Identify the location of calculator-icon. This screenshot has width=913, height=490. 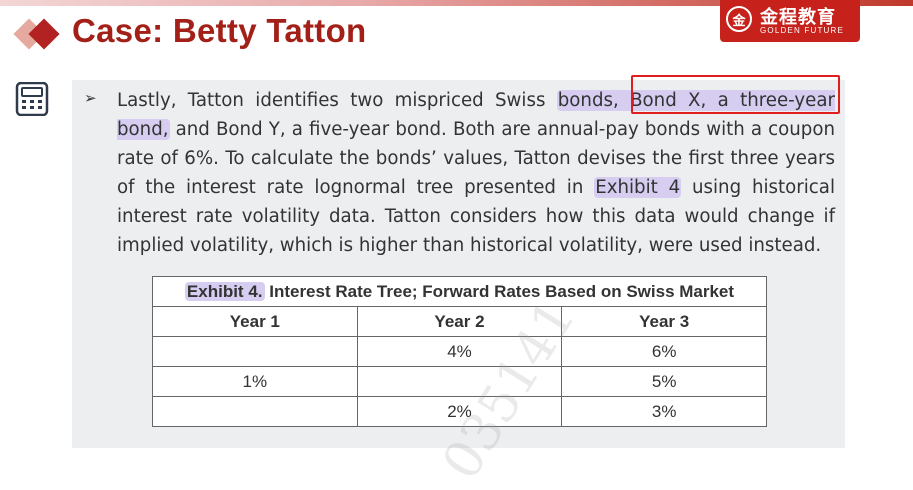
(32, 99).